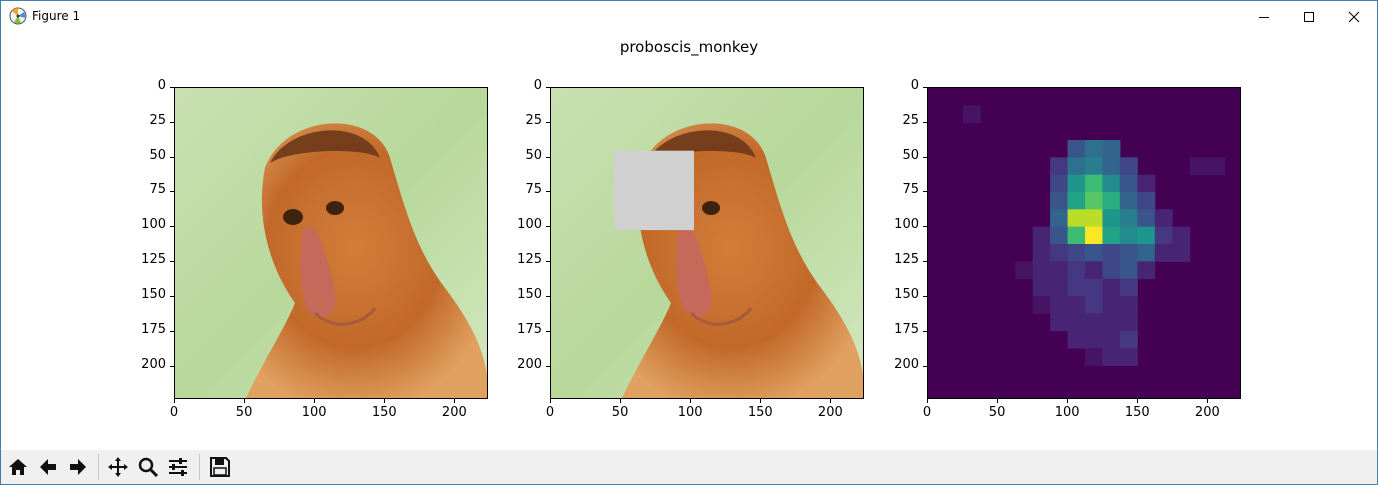 Image resolution: width=1378 pixels, height=485 pixels. What do you see at coordinates (178, 467) in the screenshot?
I see `configure-subplots-button` at bounding box center [178, 467].